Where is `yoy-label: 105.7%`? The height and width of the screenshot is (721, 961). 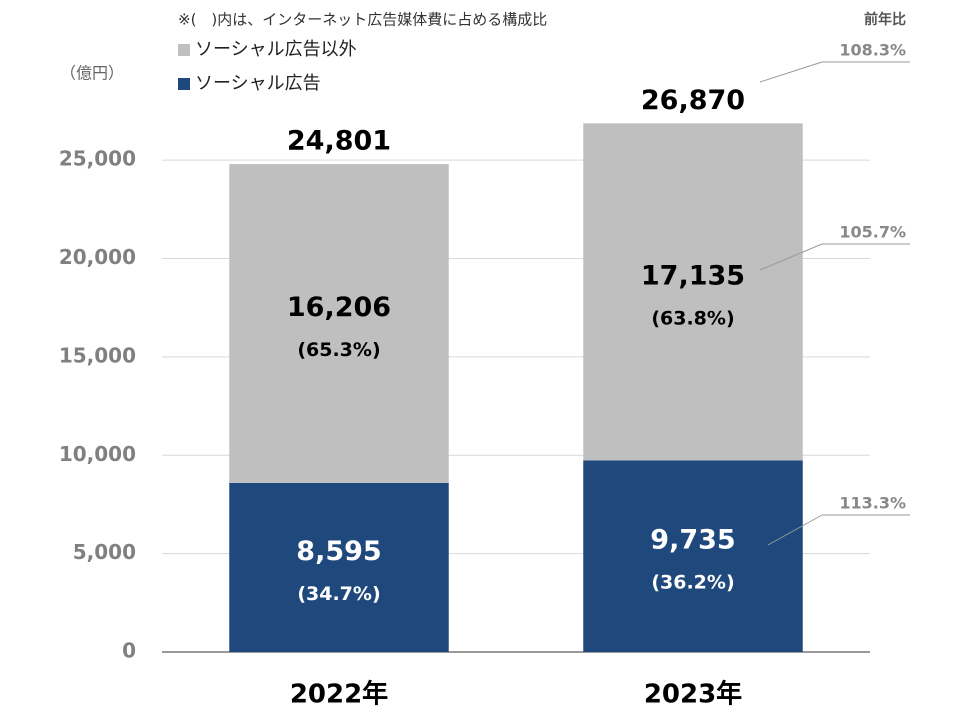
yoy-label: 105.7% is located at coordinates (872, 232).